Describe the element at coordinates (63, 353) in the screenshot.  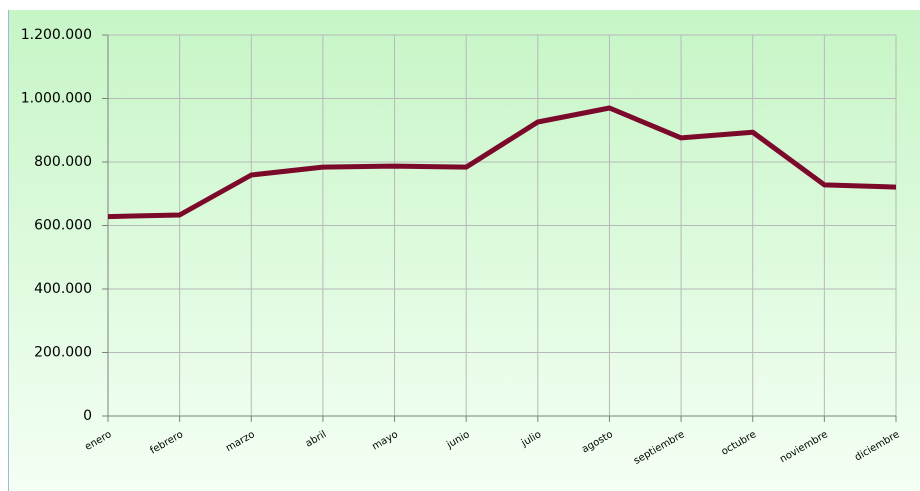
I see `y-tick-label: 200.000` at that location.